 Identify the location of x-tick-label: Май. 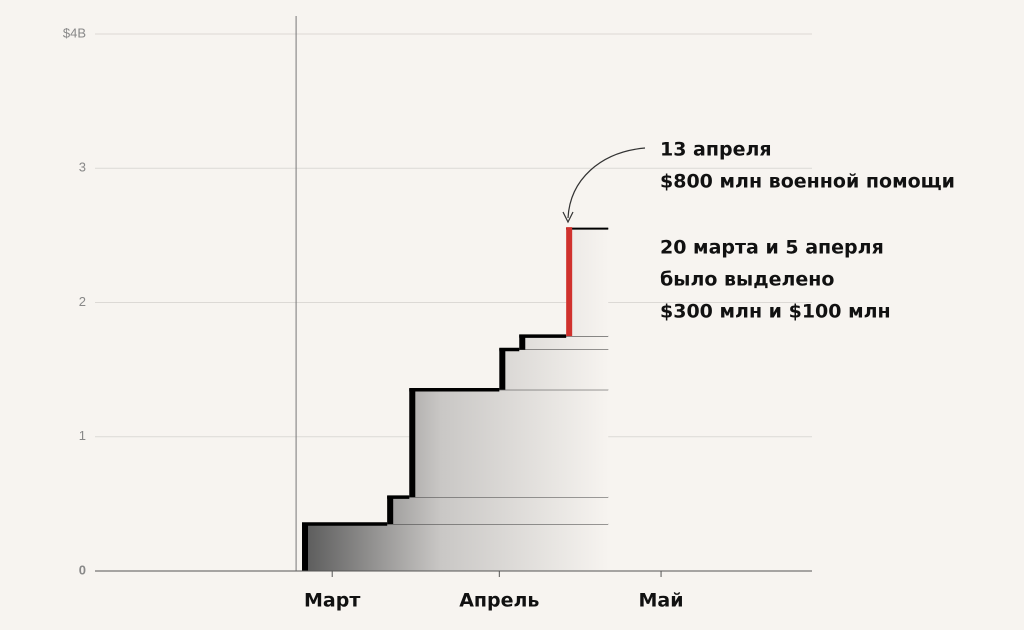
(661, 601).